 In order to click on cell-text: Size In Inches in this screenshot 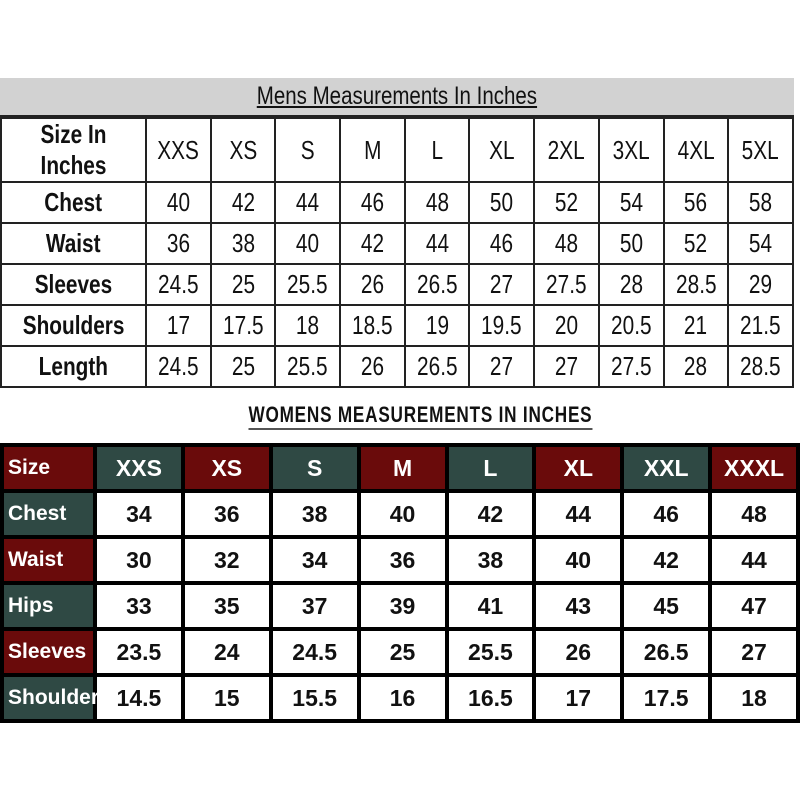, I will do `click(73, 149)`.